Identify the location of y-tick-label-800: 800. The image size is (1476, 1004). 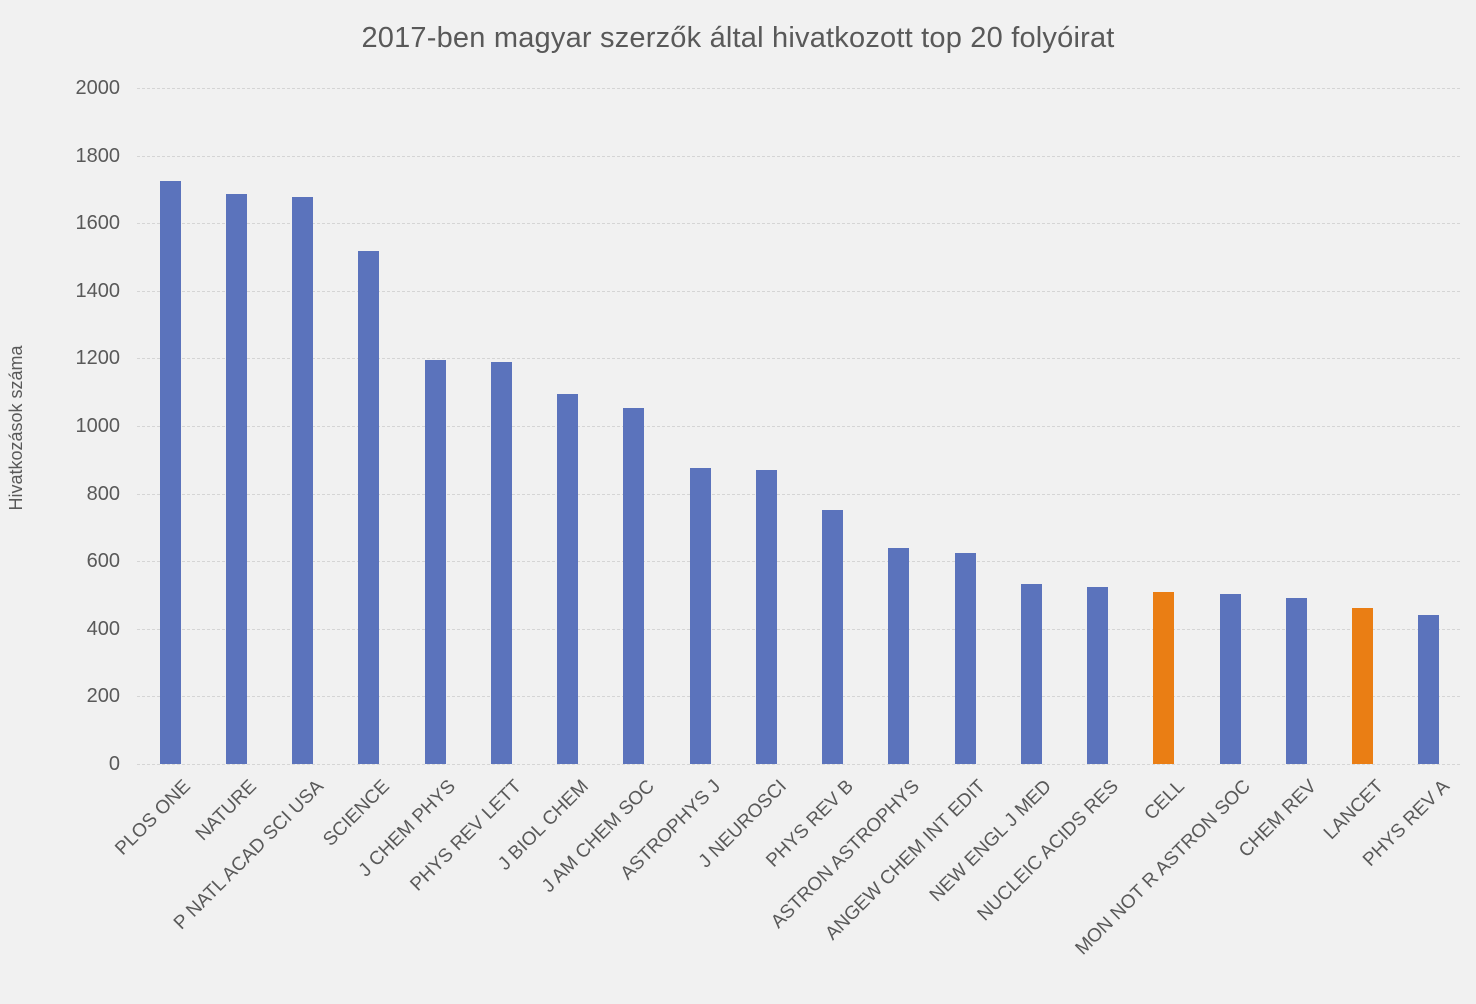
(103, 493).